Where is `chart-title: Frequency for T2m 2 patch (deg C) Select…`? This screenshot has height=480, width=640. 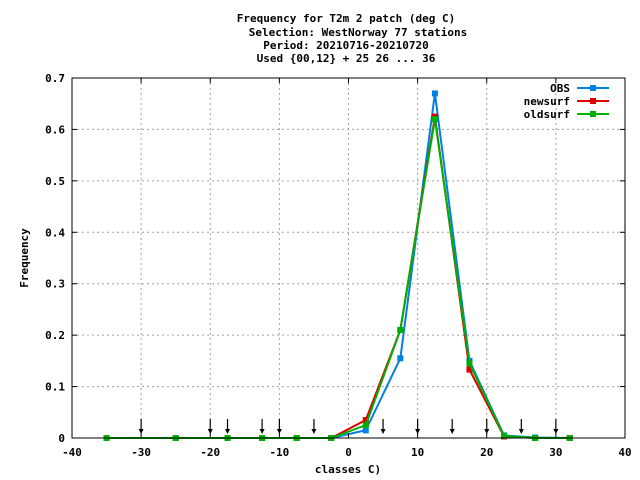
chart-title: Frequency for T2m 2 patch (deg C) Select… is located at coordinates (352, 38).